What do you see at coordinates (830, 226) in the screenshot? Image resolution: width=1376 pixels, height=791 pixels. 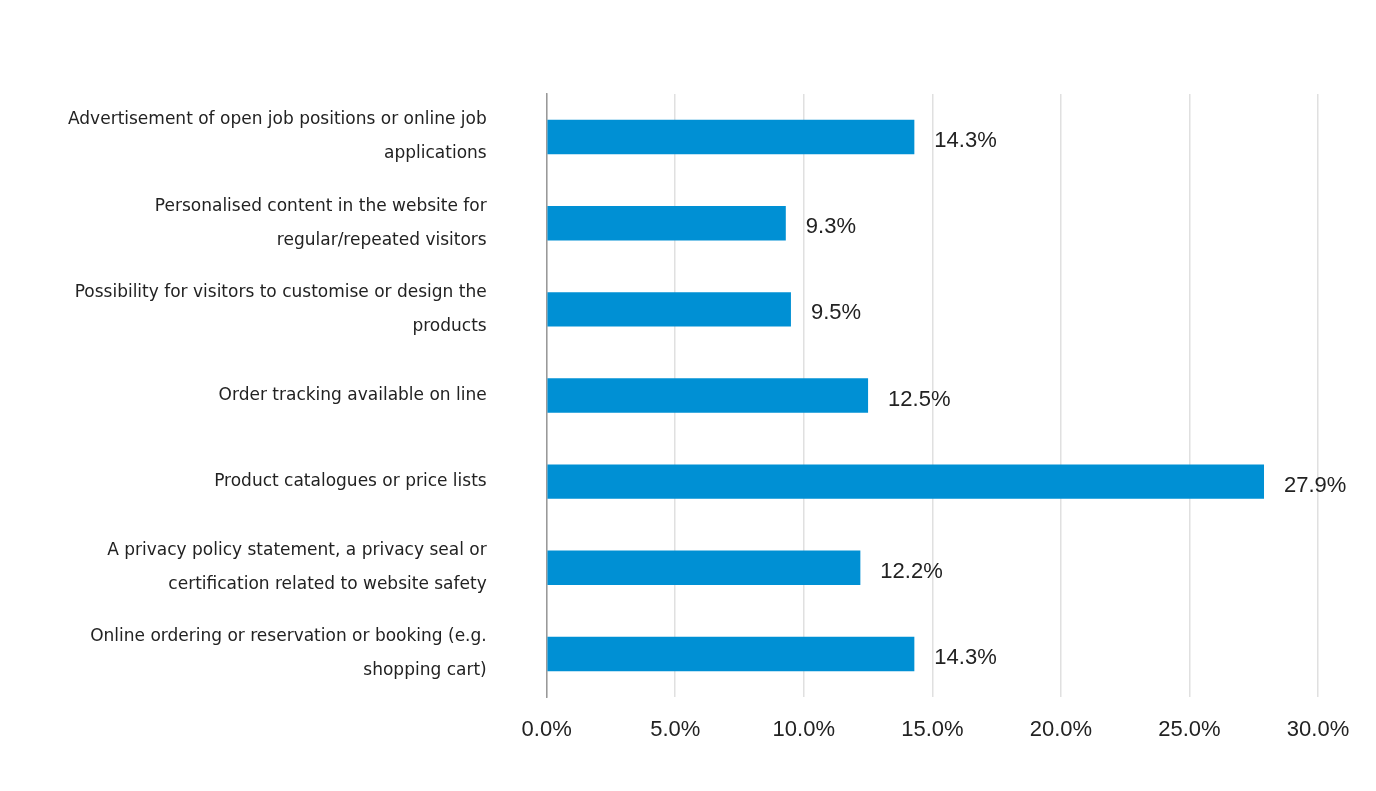 I see `data-label: 9.3%` at bounding box center [830, 226].